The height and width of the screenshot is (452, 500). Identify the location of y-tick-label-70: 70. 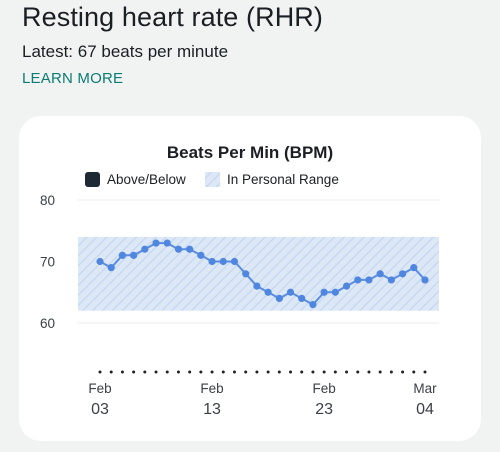
(47, 262).